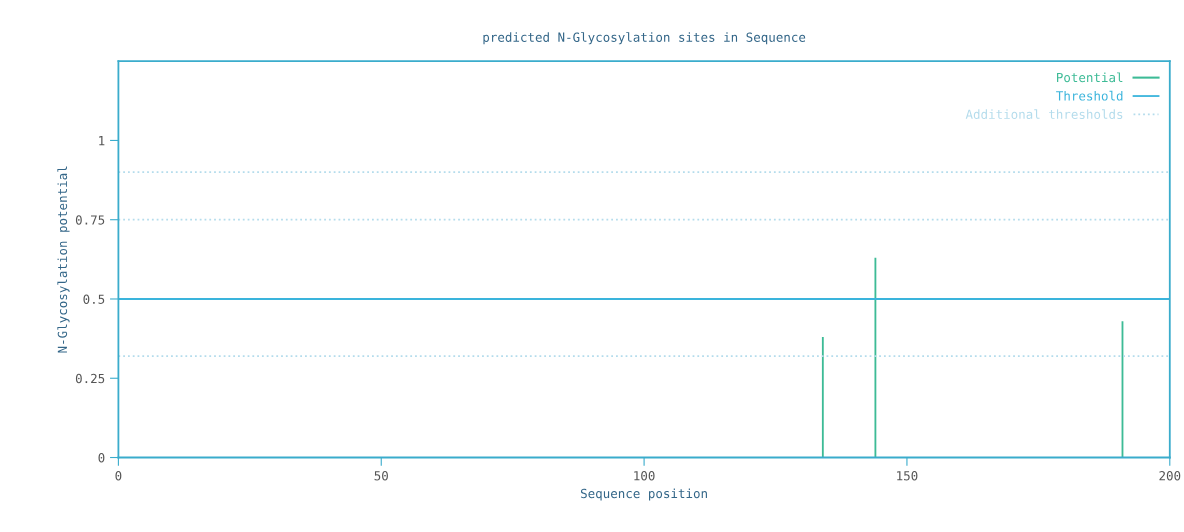 This screenshot has height=532, width=1184. I want to click on legend-label: Threshold, so click(1089, 95).